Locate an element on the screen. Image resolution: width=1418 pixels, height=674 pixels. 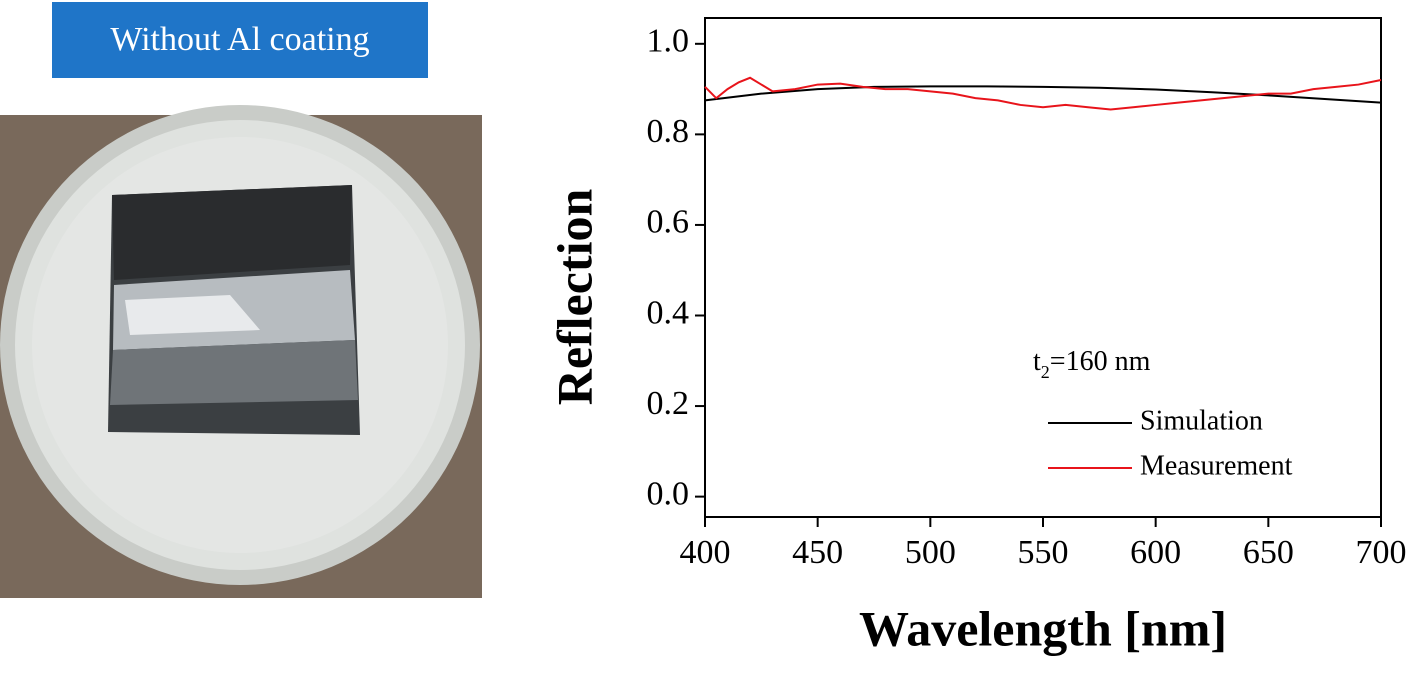
legend-title-rest: =160 nm is located at coordinates (1100, 361).